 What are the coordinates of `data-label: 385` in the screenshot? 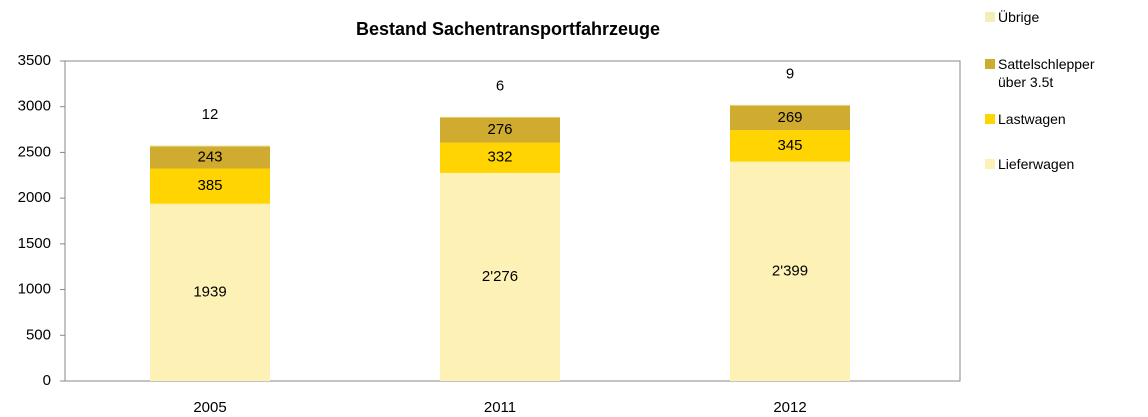 It's located at (209, 185).